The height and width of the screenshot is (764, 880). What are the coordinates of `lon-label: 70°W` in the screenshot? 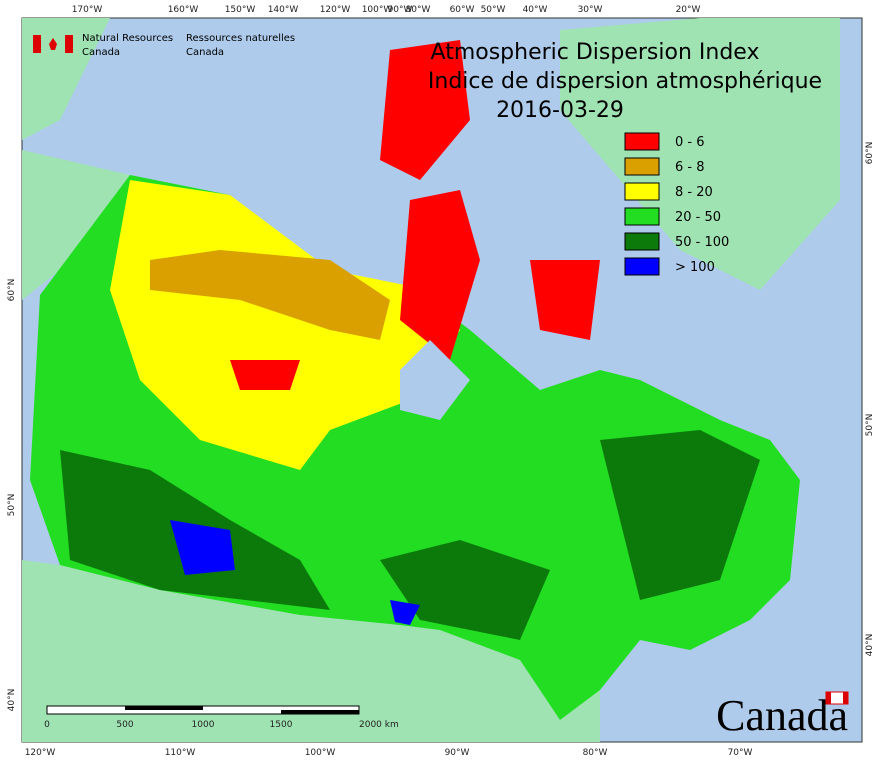 It's located at (740, 753).